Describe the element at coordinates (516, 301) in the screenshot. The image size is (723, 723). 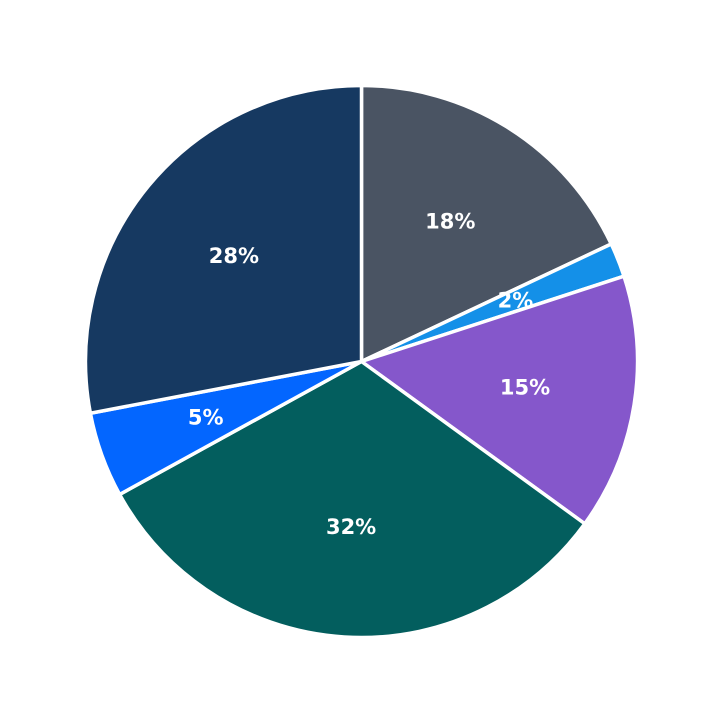
I see `pie-slice-label: 2%` at that location.